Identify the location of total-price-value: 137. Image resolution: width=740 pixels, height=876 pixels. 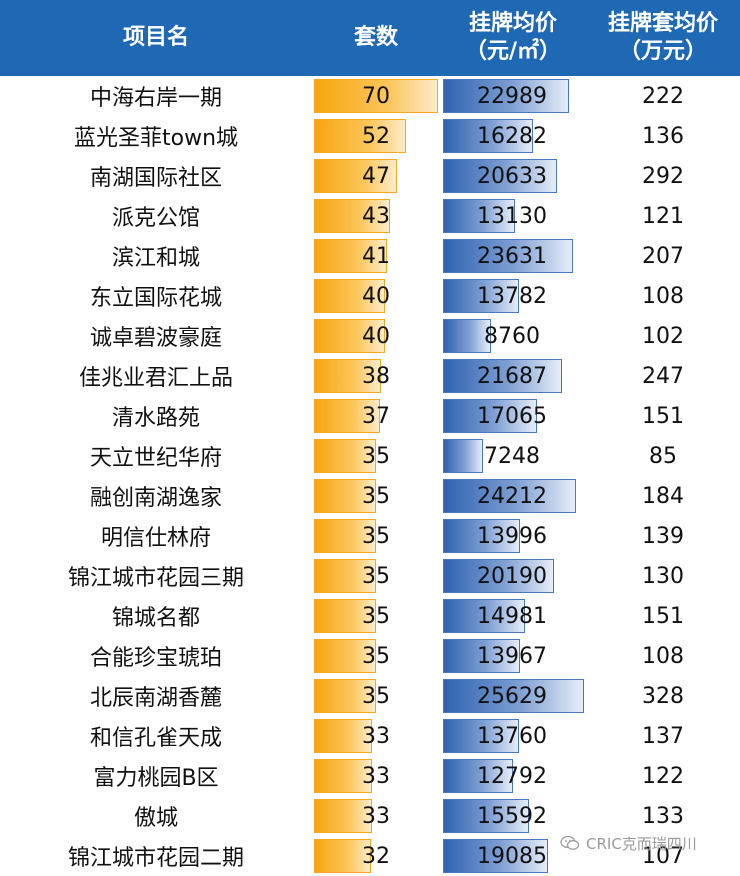
(663, 736).